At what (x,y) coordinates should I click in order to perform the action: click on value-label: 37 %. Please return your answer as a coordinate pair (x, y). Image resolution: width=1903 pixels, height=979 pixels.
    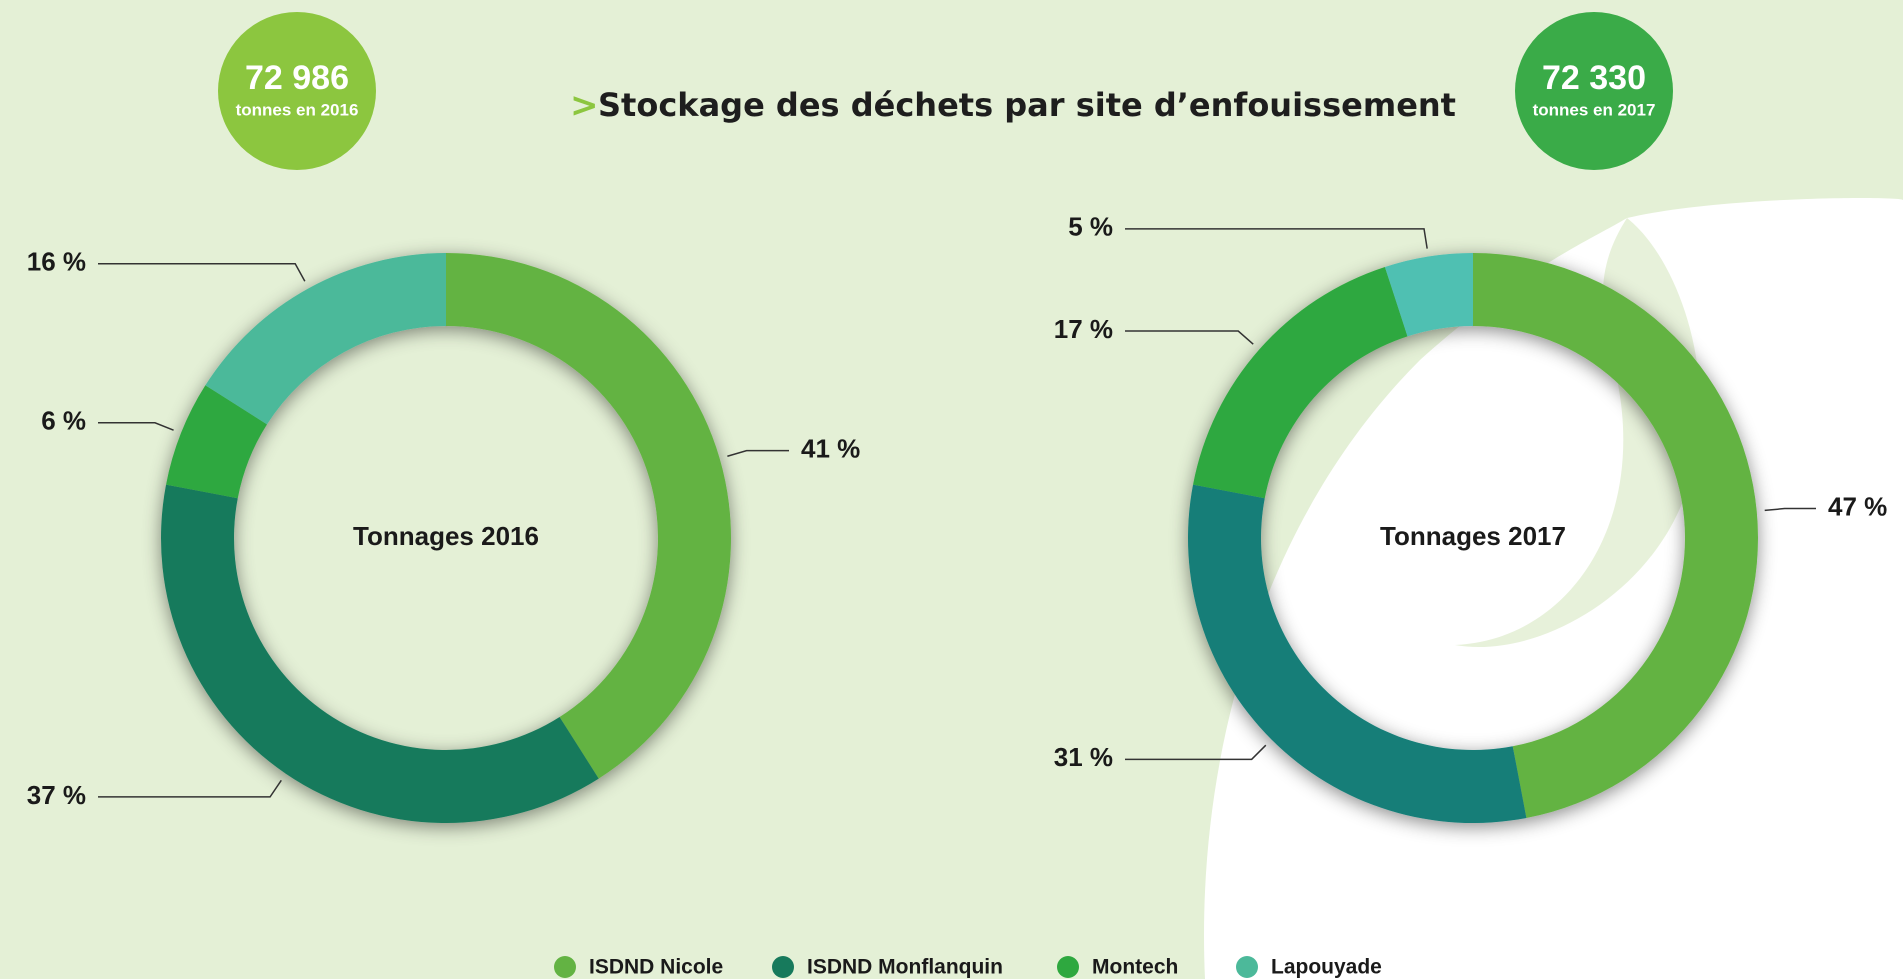
    Looking at the image, I should click on (56, 795).